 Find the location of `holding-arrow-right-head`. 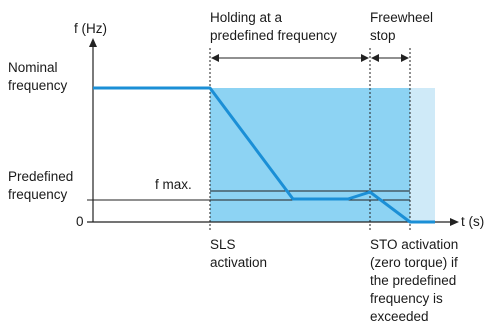

holding-arrow-right-head is located at coordinates (365, 58).